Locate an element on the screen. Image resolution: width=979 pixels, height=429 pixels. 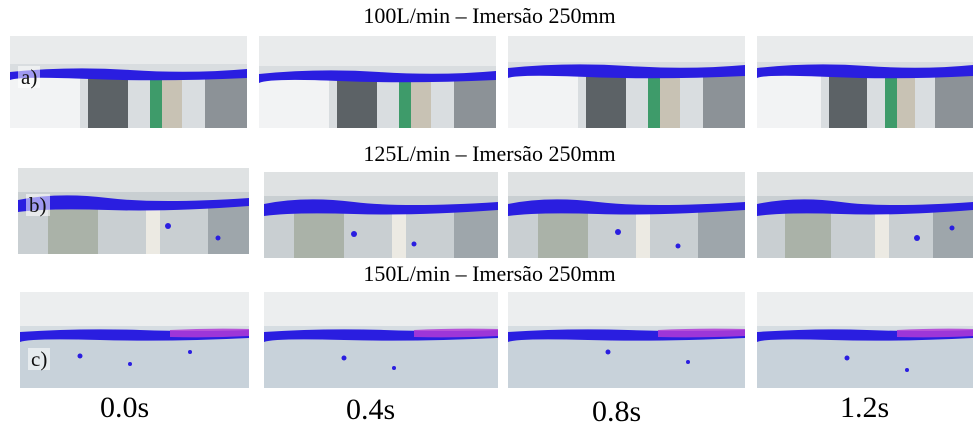
panel-label-c: c) is located at coordinates (39, 359).